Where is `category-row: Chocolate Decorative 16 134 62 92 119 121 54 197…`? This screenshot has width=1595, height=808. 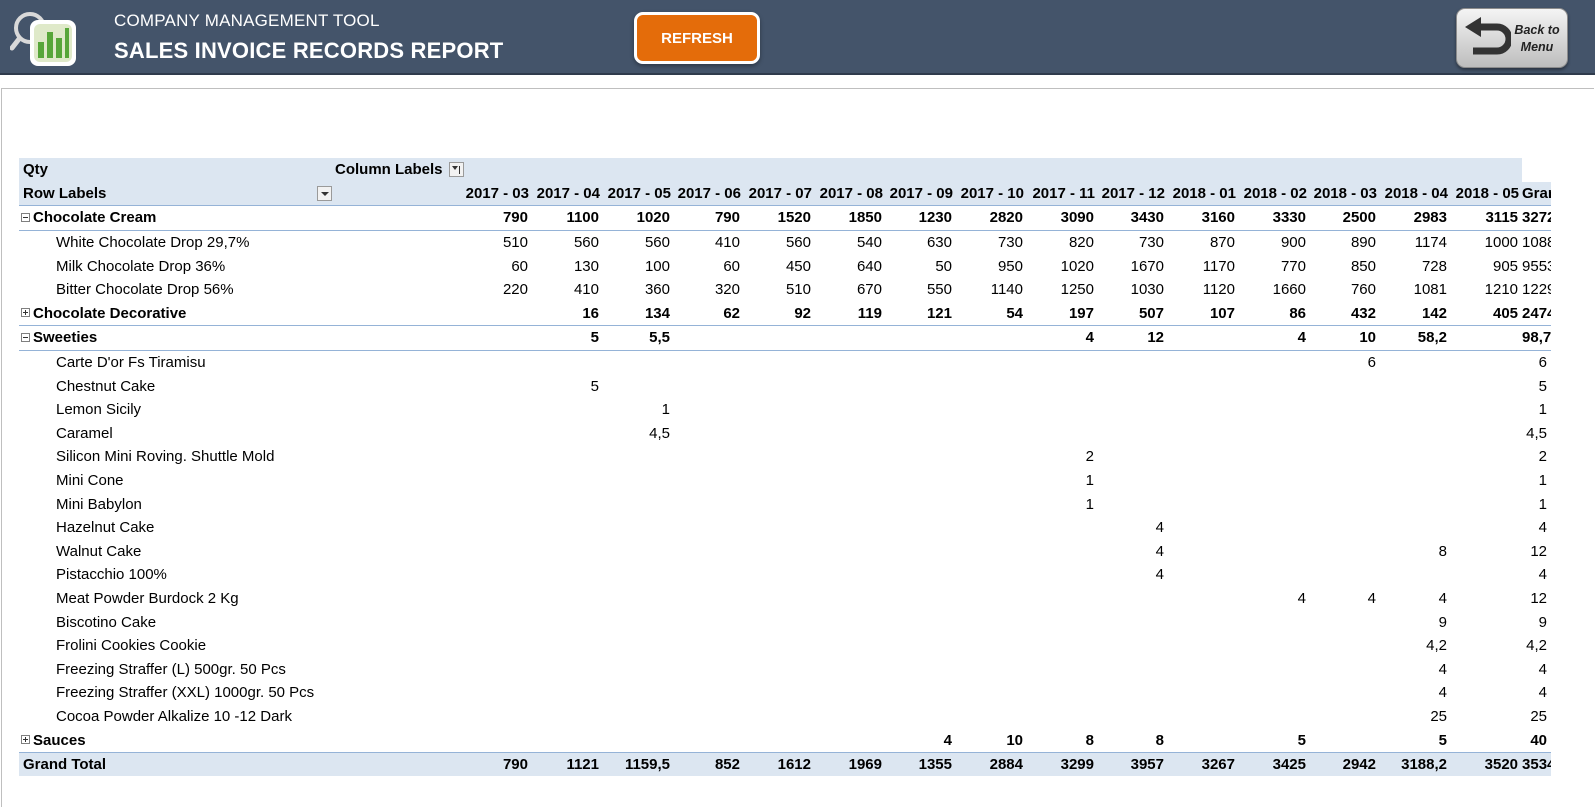 category-row: Chocolate Decorative 16 134 62 92 119 121 54 197… is located at coordinates (785, 314).